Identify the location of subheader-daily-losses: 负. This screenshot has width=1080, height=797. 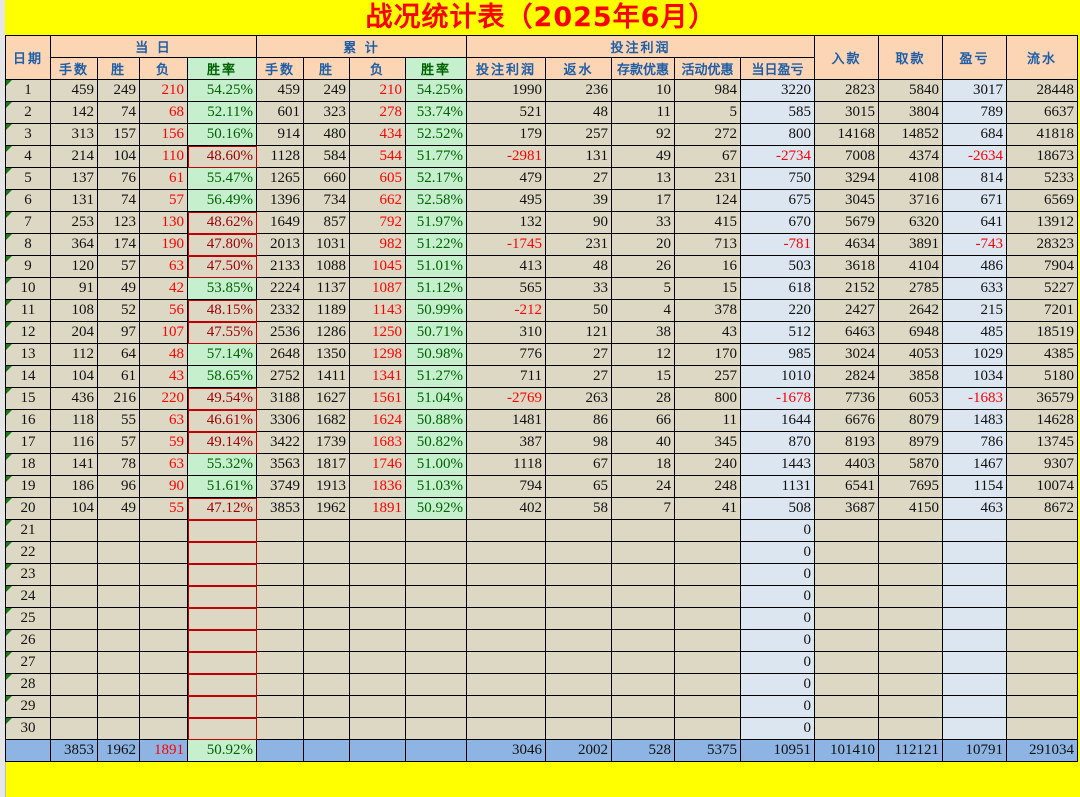
(163, 68).